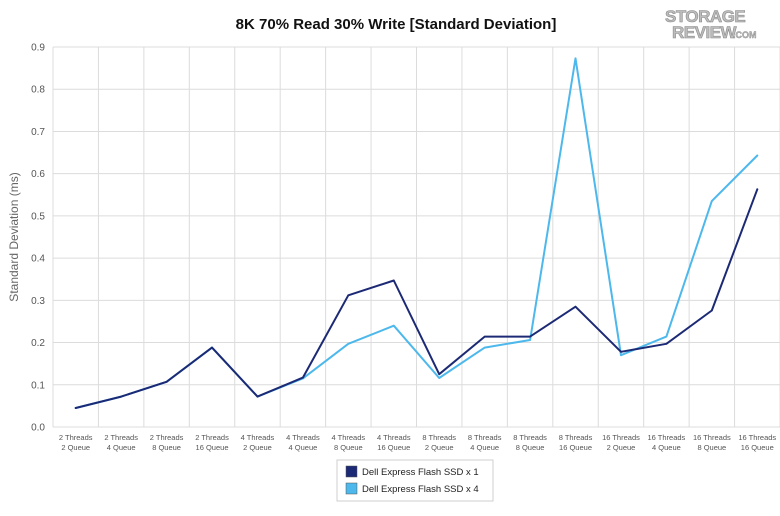 Image resolution: width=780 pixels, height=516 pixels. Describe the element at coordinates (38, 90) in the screenshot. I see `y-tick-label: 0.8` at that location.